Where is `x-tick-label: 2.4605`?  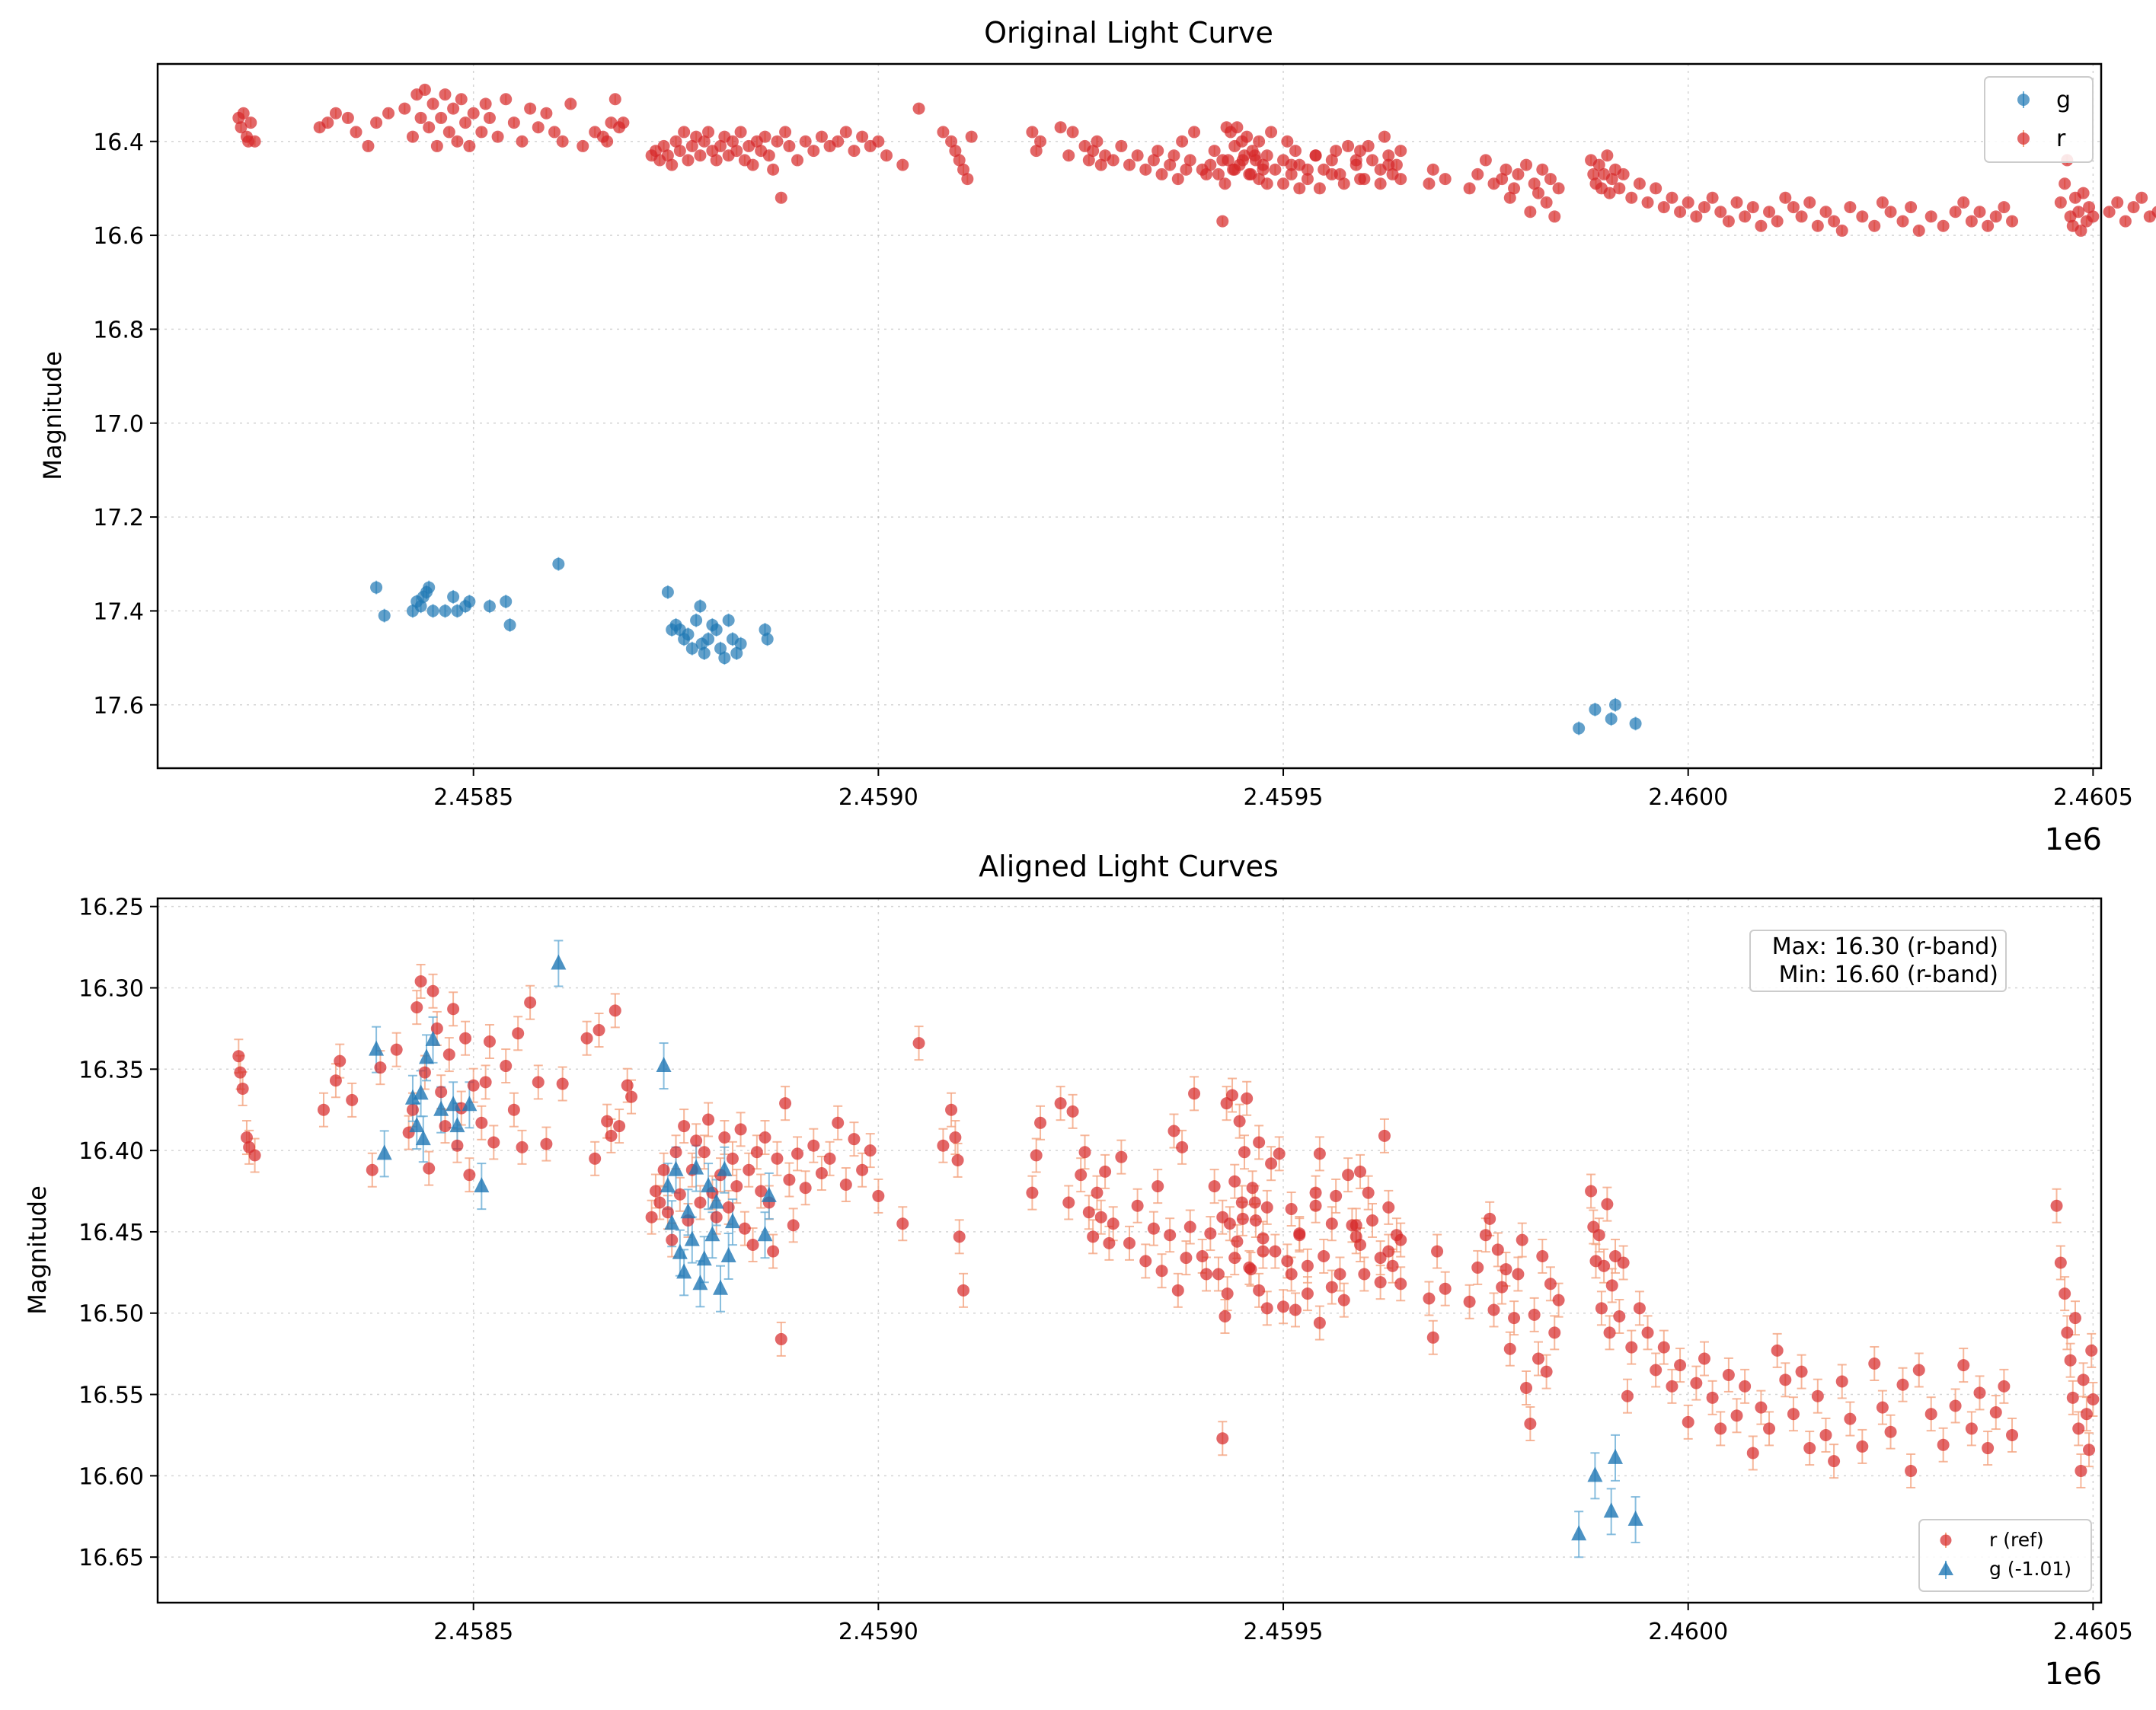 x-tick-label: 2.4605 is located at coordinates (2093, 797).